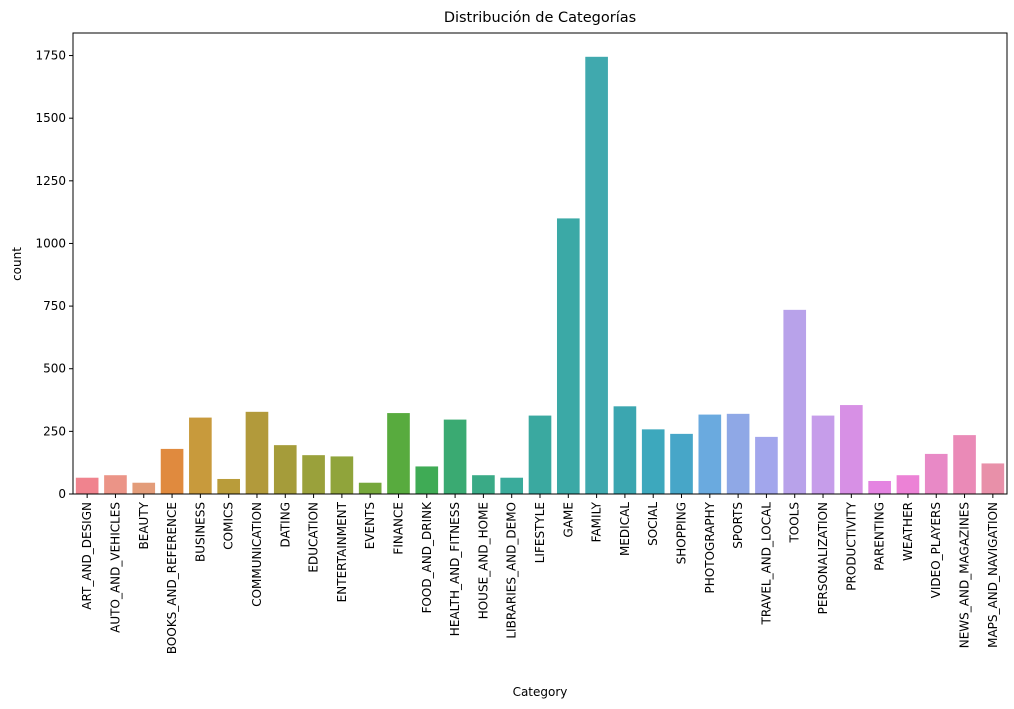  I want to click on bar-finance, so click(398, 453).